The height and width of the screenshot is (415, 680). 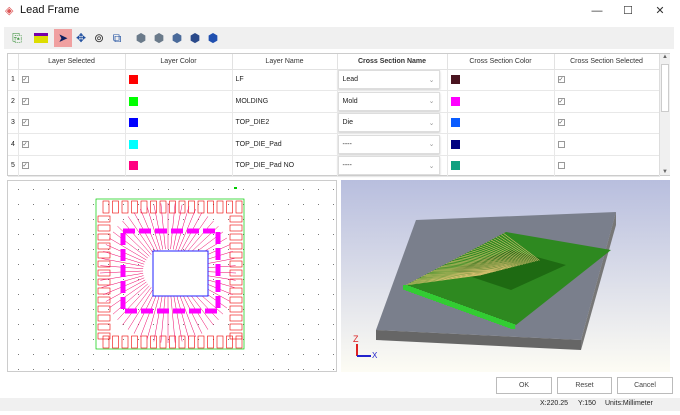 I want to click on lead-bottom, so click(x=115, y=342).